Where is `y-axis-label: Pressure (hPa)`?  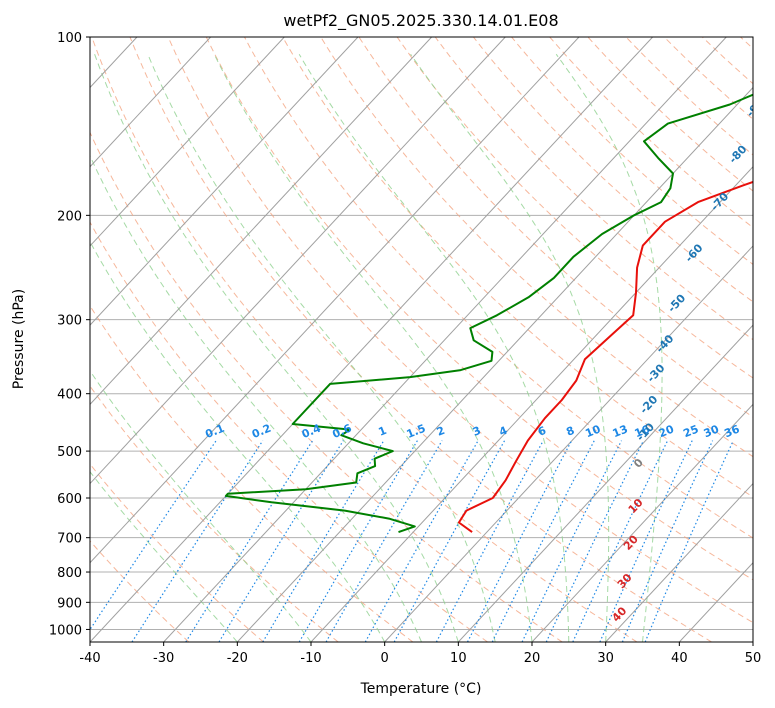
y-axis-label: Pressure (hPa) is located at coordinates (19, 339).